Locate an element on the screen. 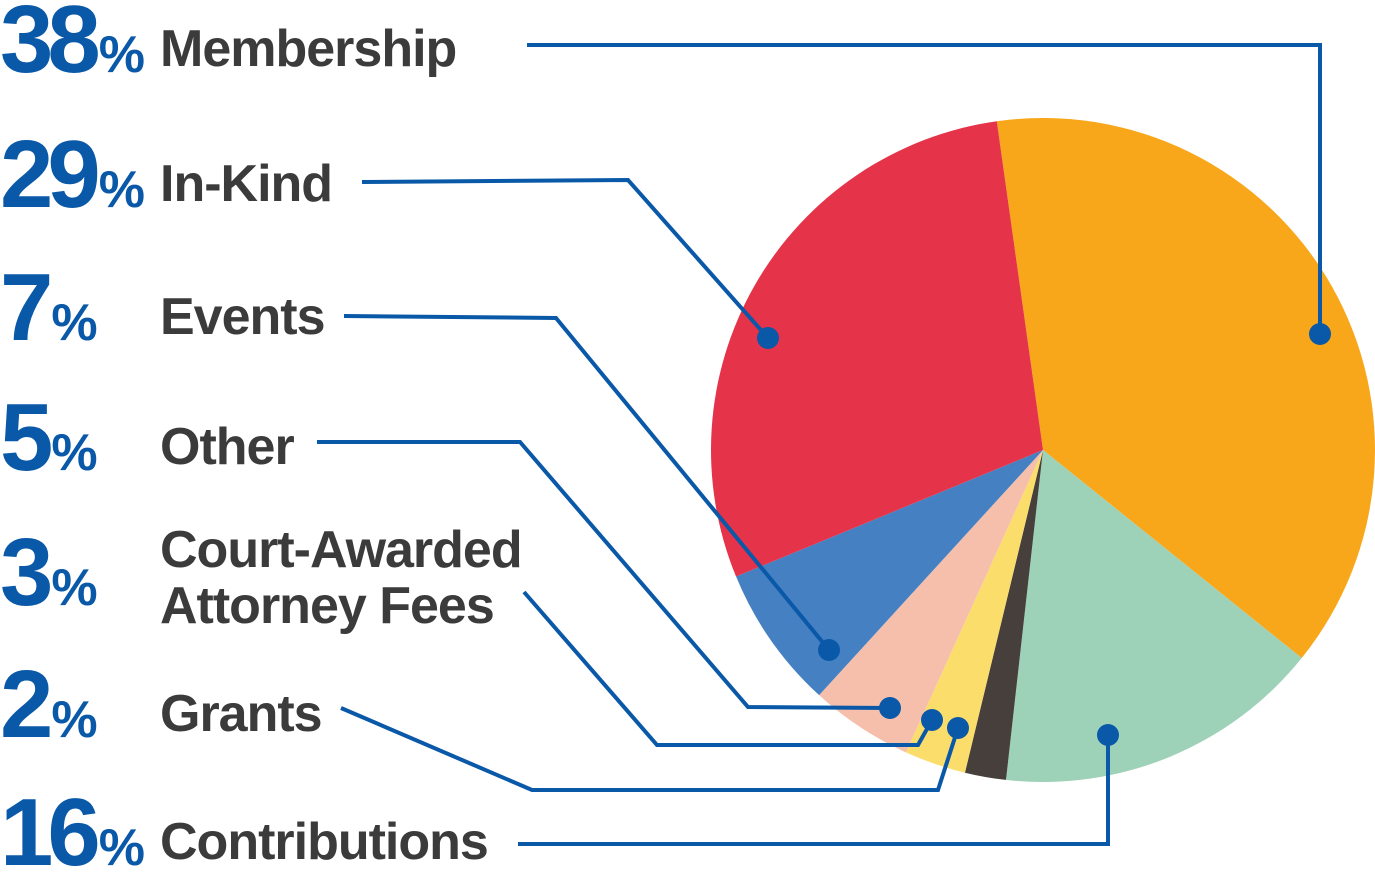  pie-slice-contributions is located at coordinates (1153, 616).